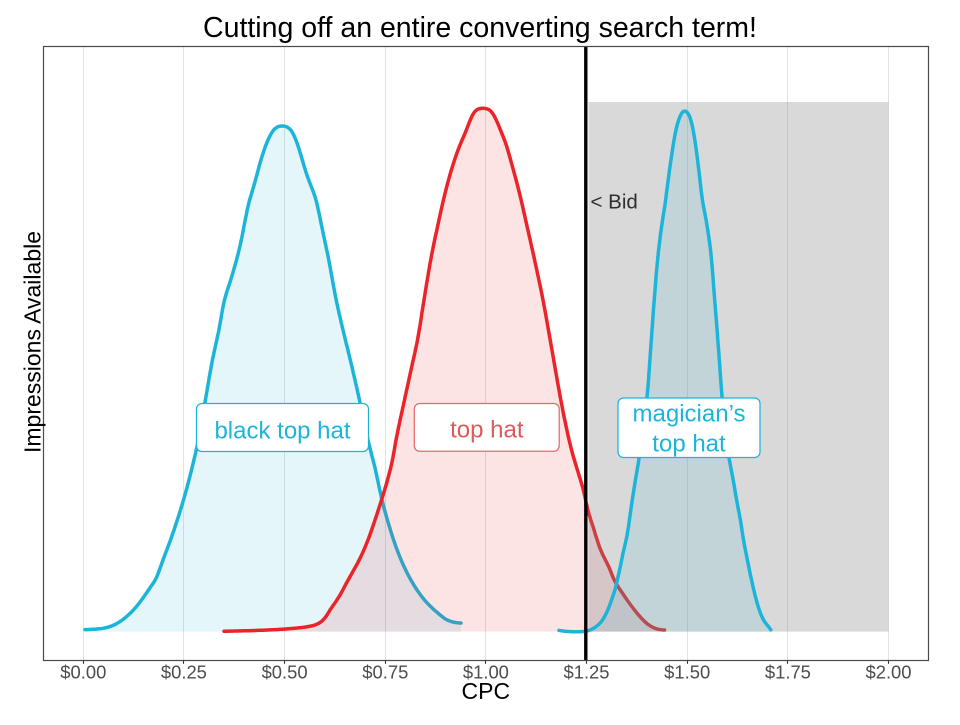 This screenshot has width=960, height=725. What do you see at coordinates (788, 671) in the screenshot?
I see `svg-text: $1.75` at bounding box center [788, 671].